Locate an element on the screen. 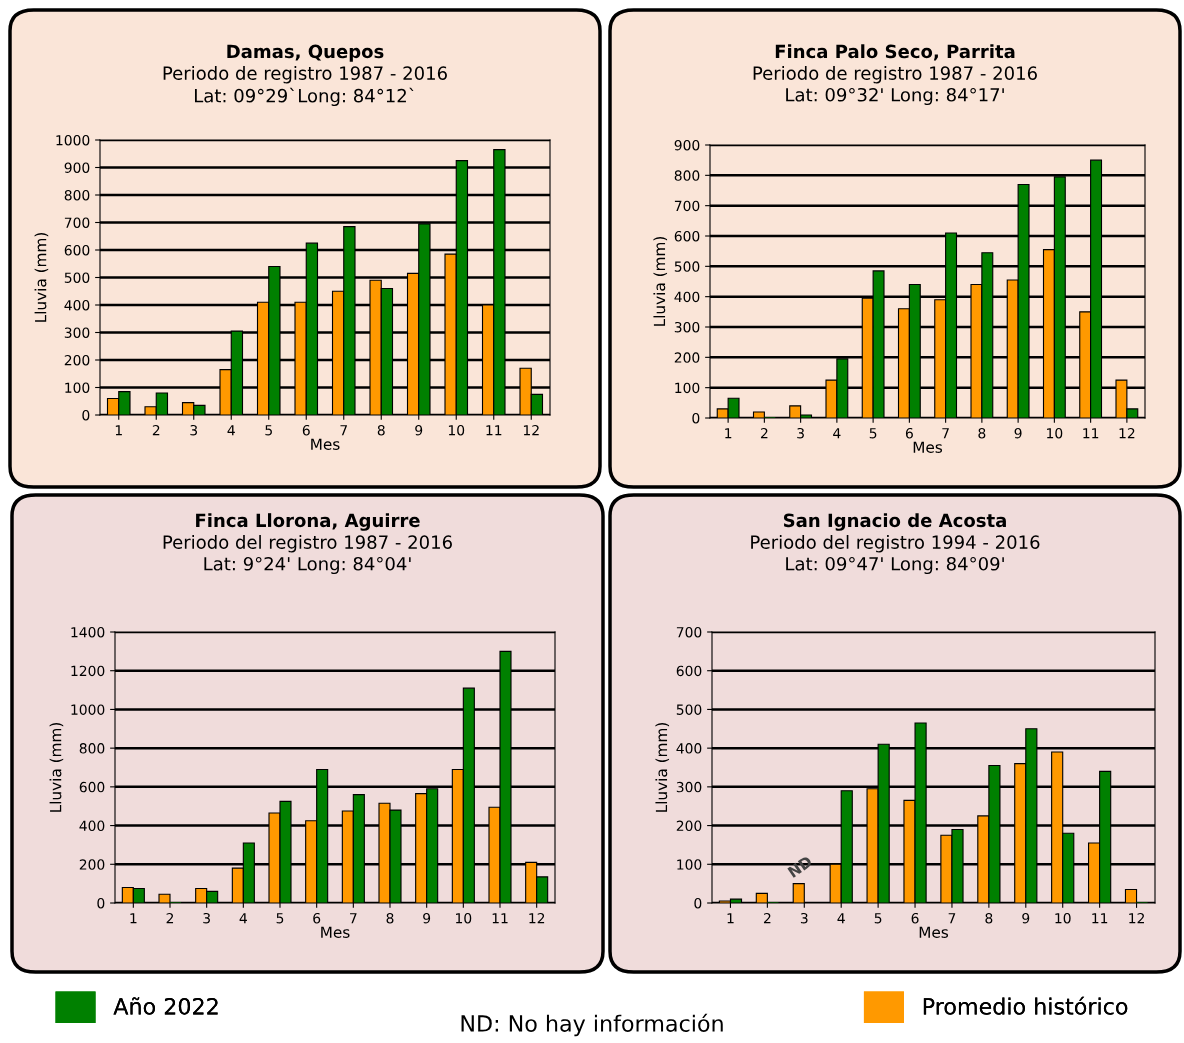 The height and width of the screenshot is (1043, 1184). chart-title: Finca Llorona, Aguirre is located at coordinates (308, 522).